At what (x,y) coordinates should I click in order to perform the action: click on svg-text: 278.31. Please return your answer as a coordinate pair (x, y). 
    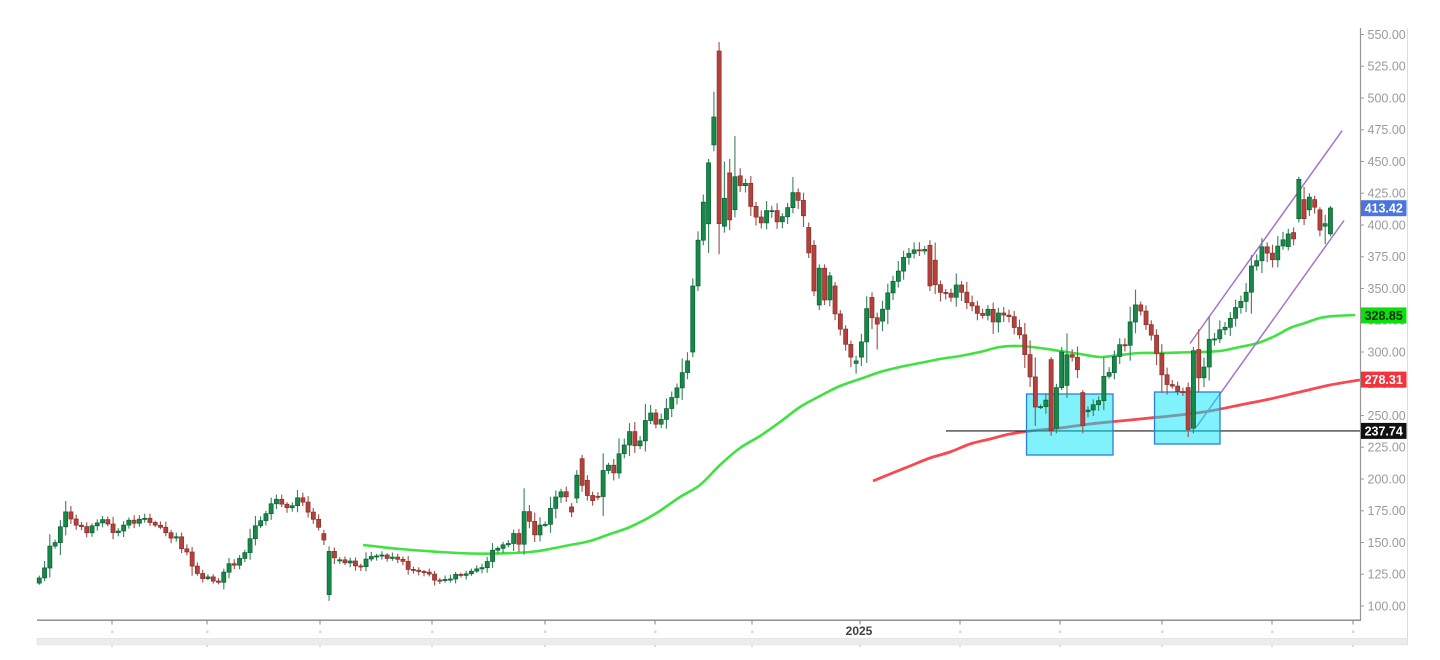
    Looking at the image, I should click on (1384, 380).